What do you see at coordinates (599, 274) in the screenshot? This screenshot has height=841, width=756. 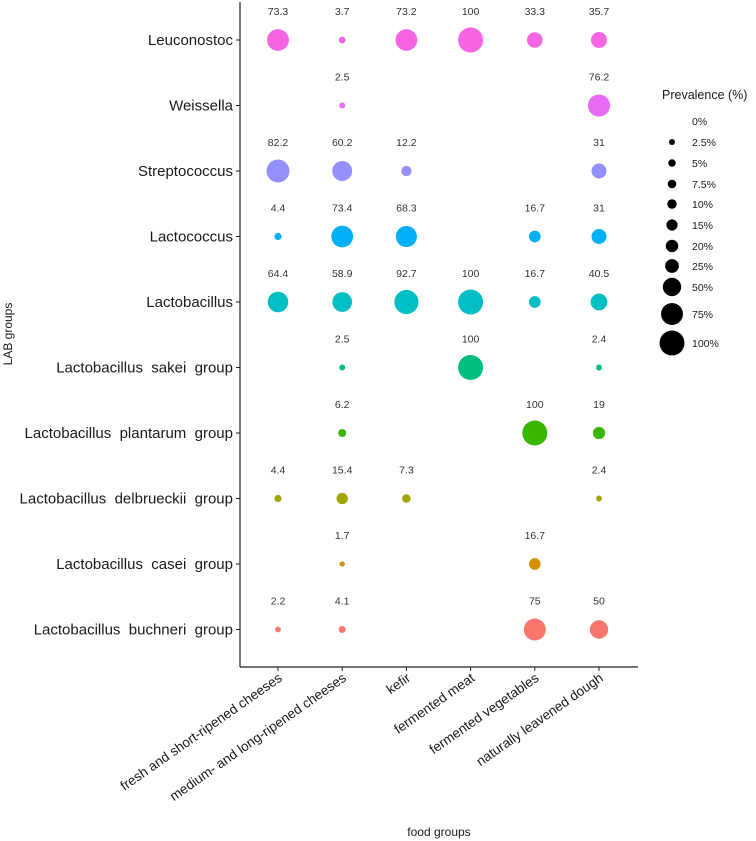 I see `value-label: 40.5` at bounding box center [599, 274].